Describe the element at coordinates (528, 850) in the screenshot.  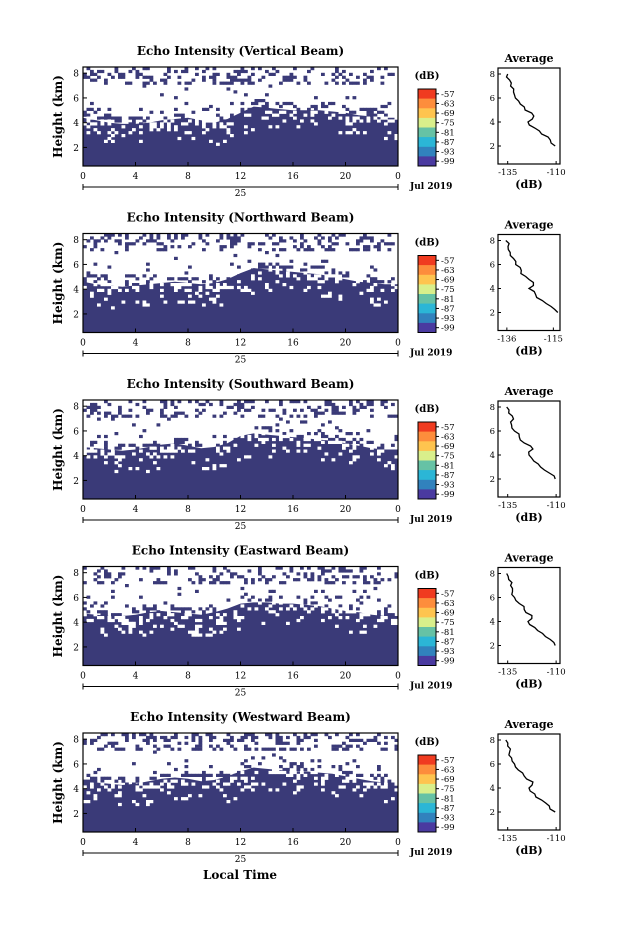
I see `average-x-label: (dB)` at that location.